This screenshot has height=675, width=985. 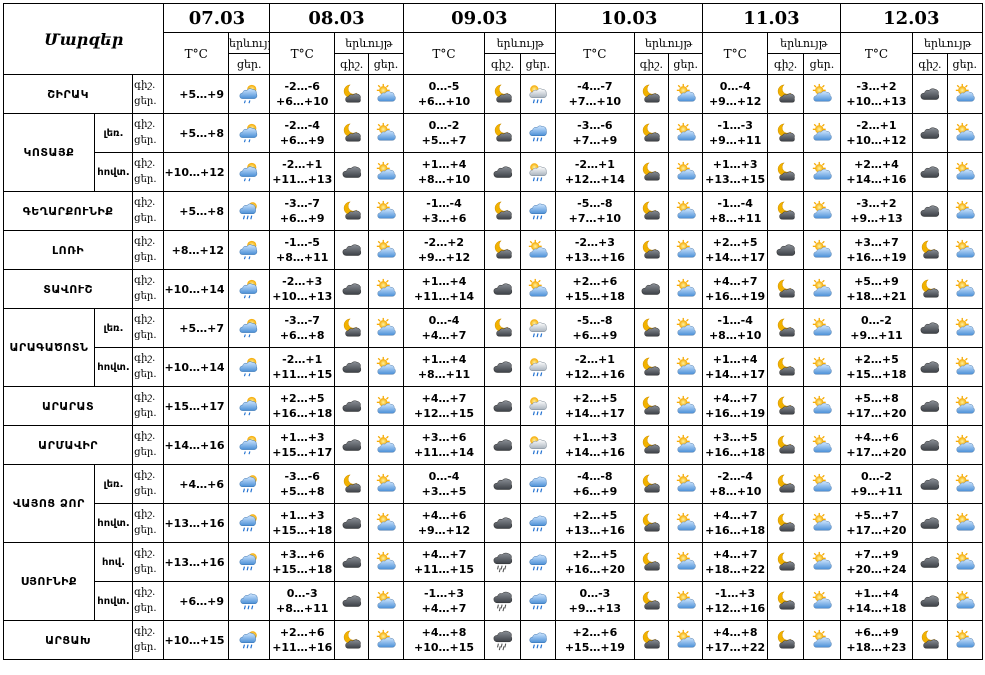 What do you see at coordinates (595, 367) in the screenshot?
I see `temperature-cell: -2…+1 +12…+16` at bounding box center [595, 367].